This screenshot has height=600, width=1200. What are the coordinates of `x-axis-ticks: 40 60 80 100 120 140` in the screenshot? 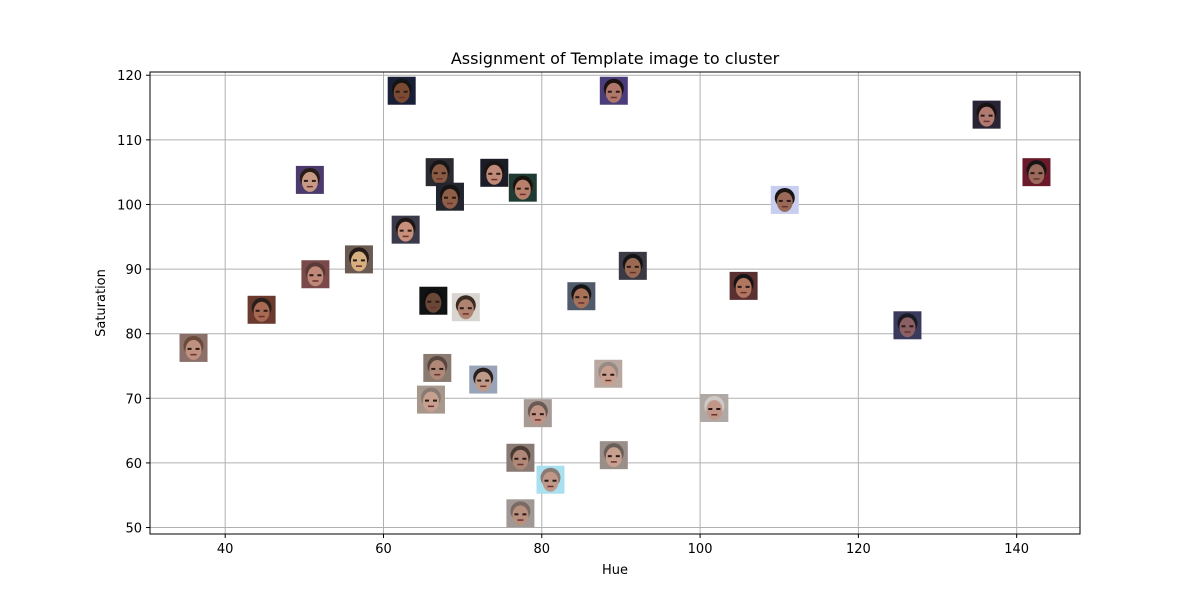 It's located at (623, 545).